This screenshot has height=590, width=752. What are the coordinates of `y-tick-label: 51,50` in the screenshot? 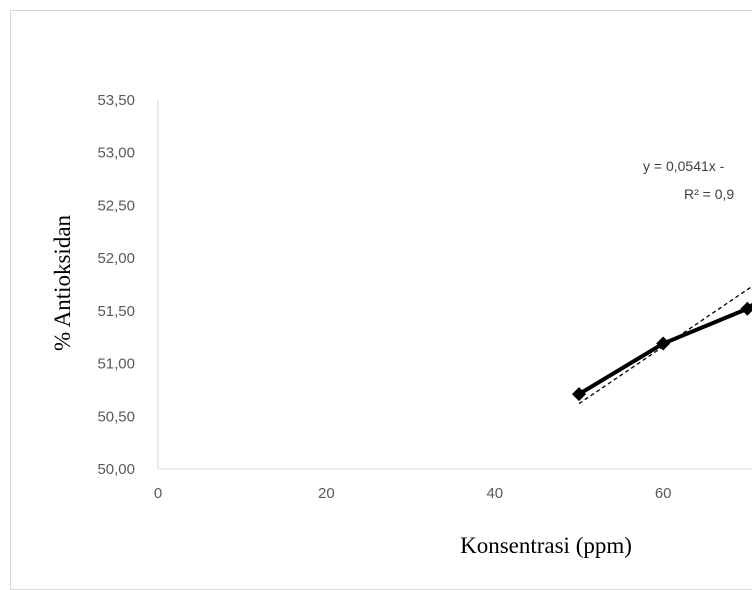 It's located at (116, 311).